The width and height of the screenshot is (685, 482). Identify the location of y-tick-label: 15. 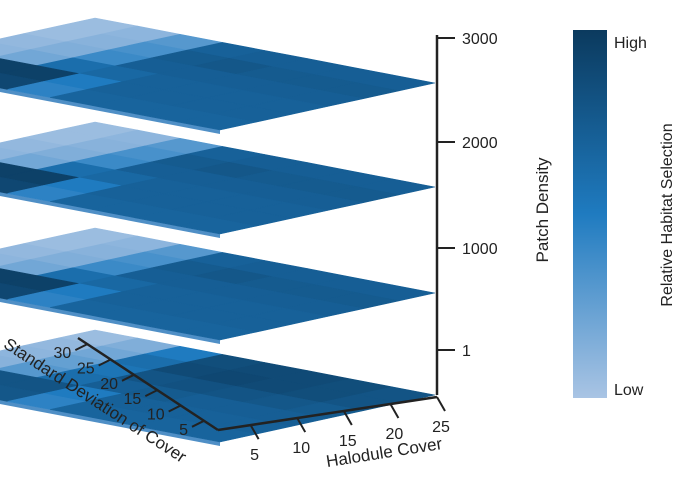
(133, 399).